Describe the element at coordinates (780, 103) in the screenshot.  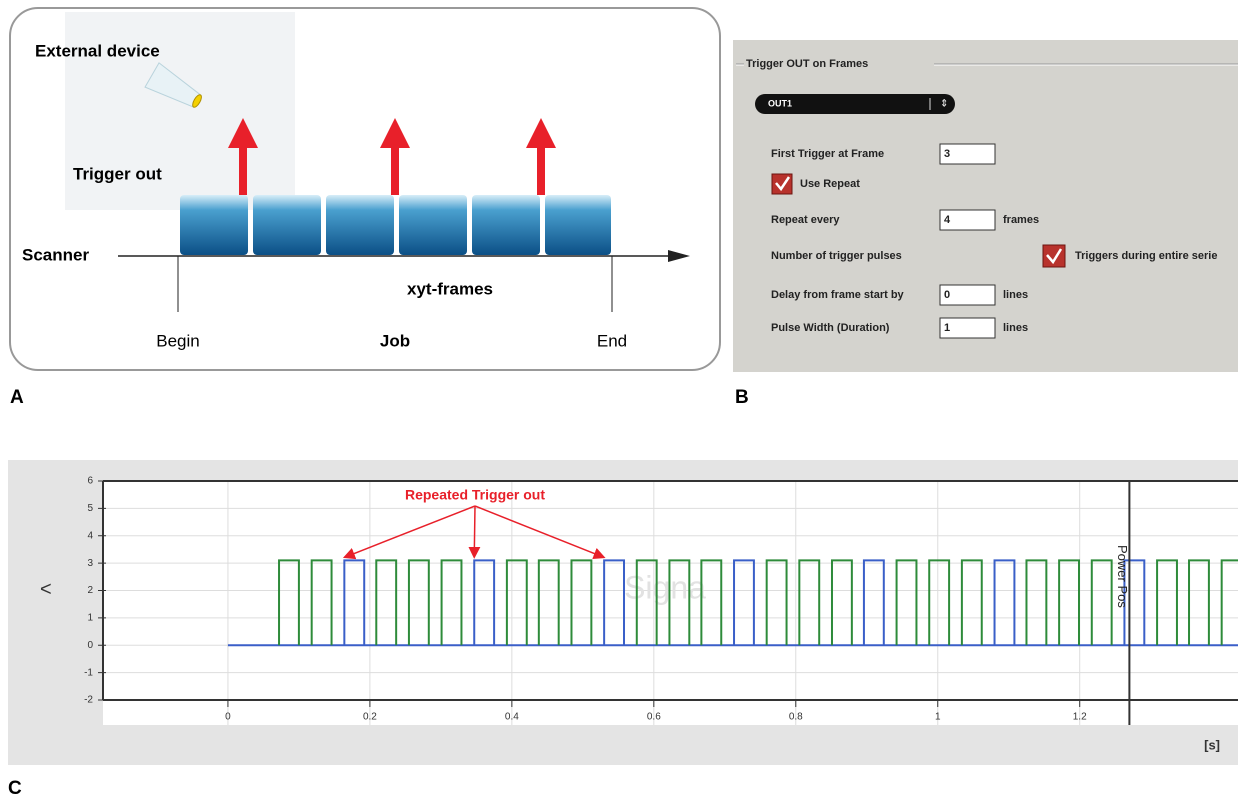
I see `output: OUT1` at that location.